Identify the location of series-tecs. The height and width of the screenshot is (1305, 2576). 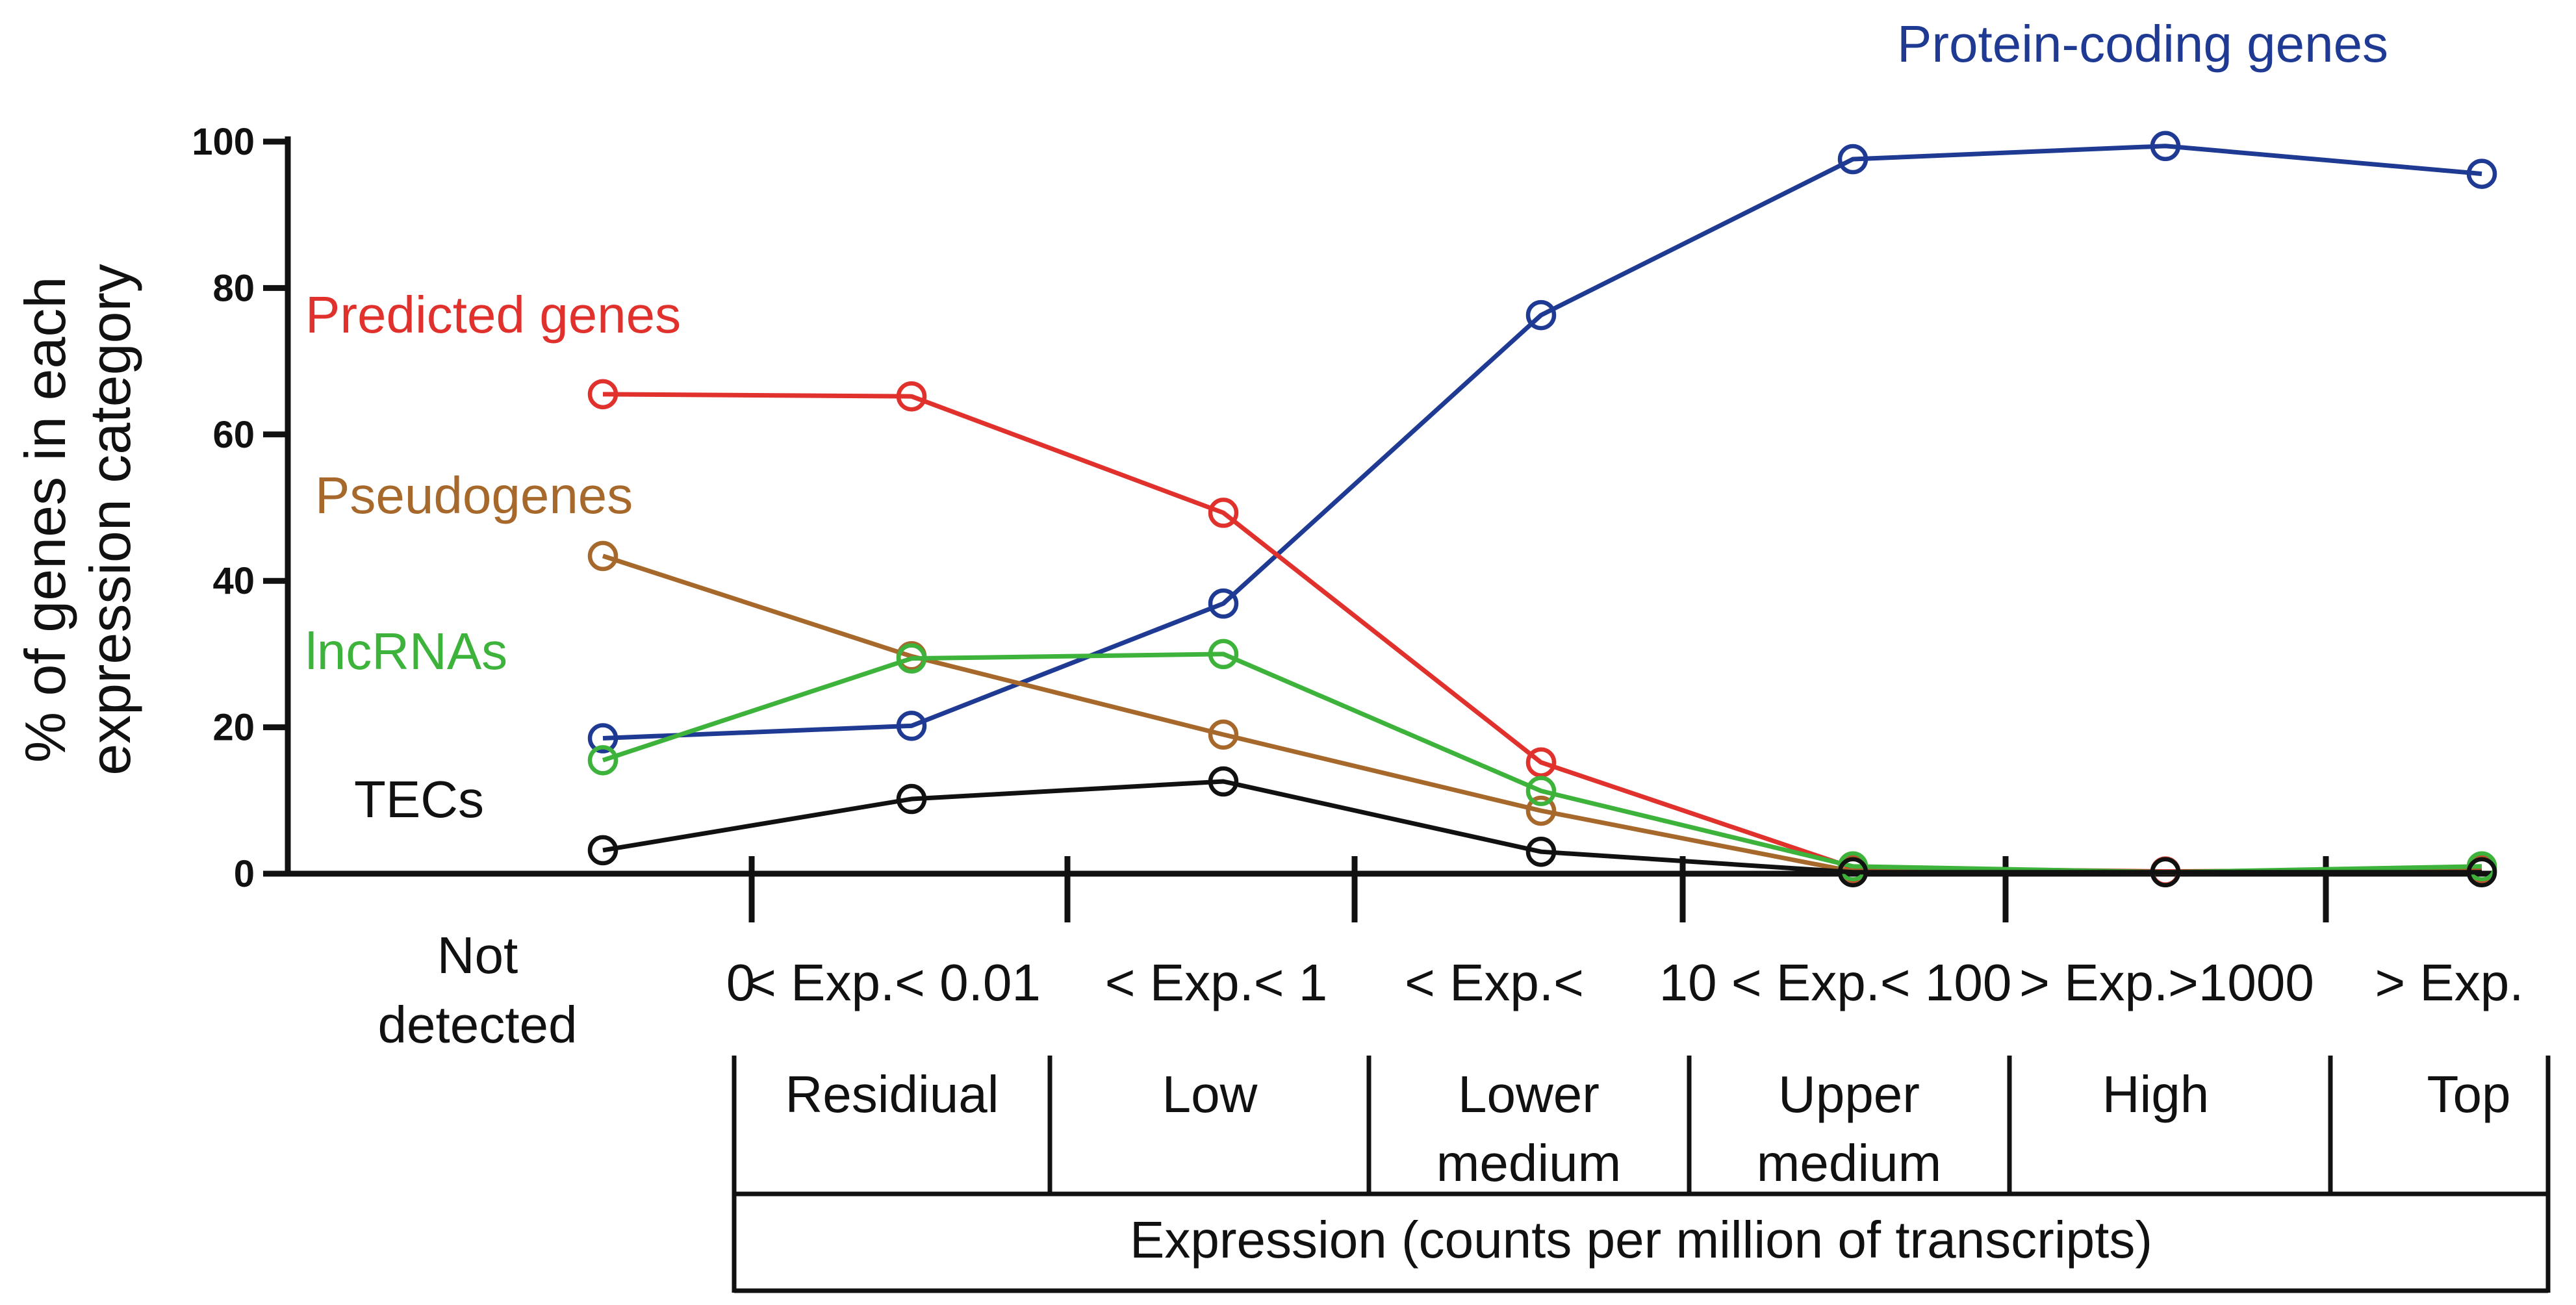
(1542, 826).